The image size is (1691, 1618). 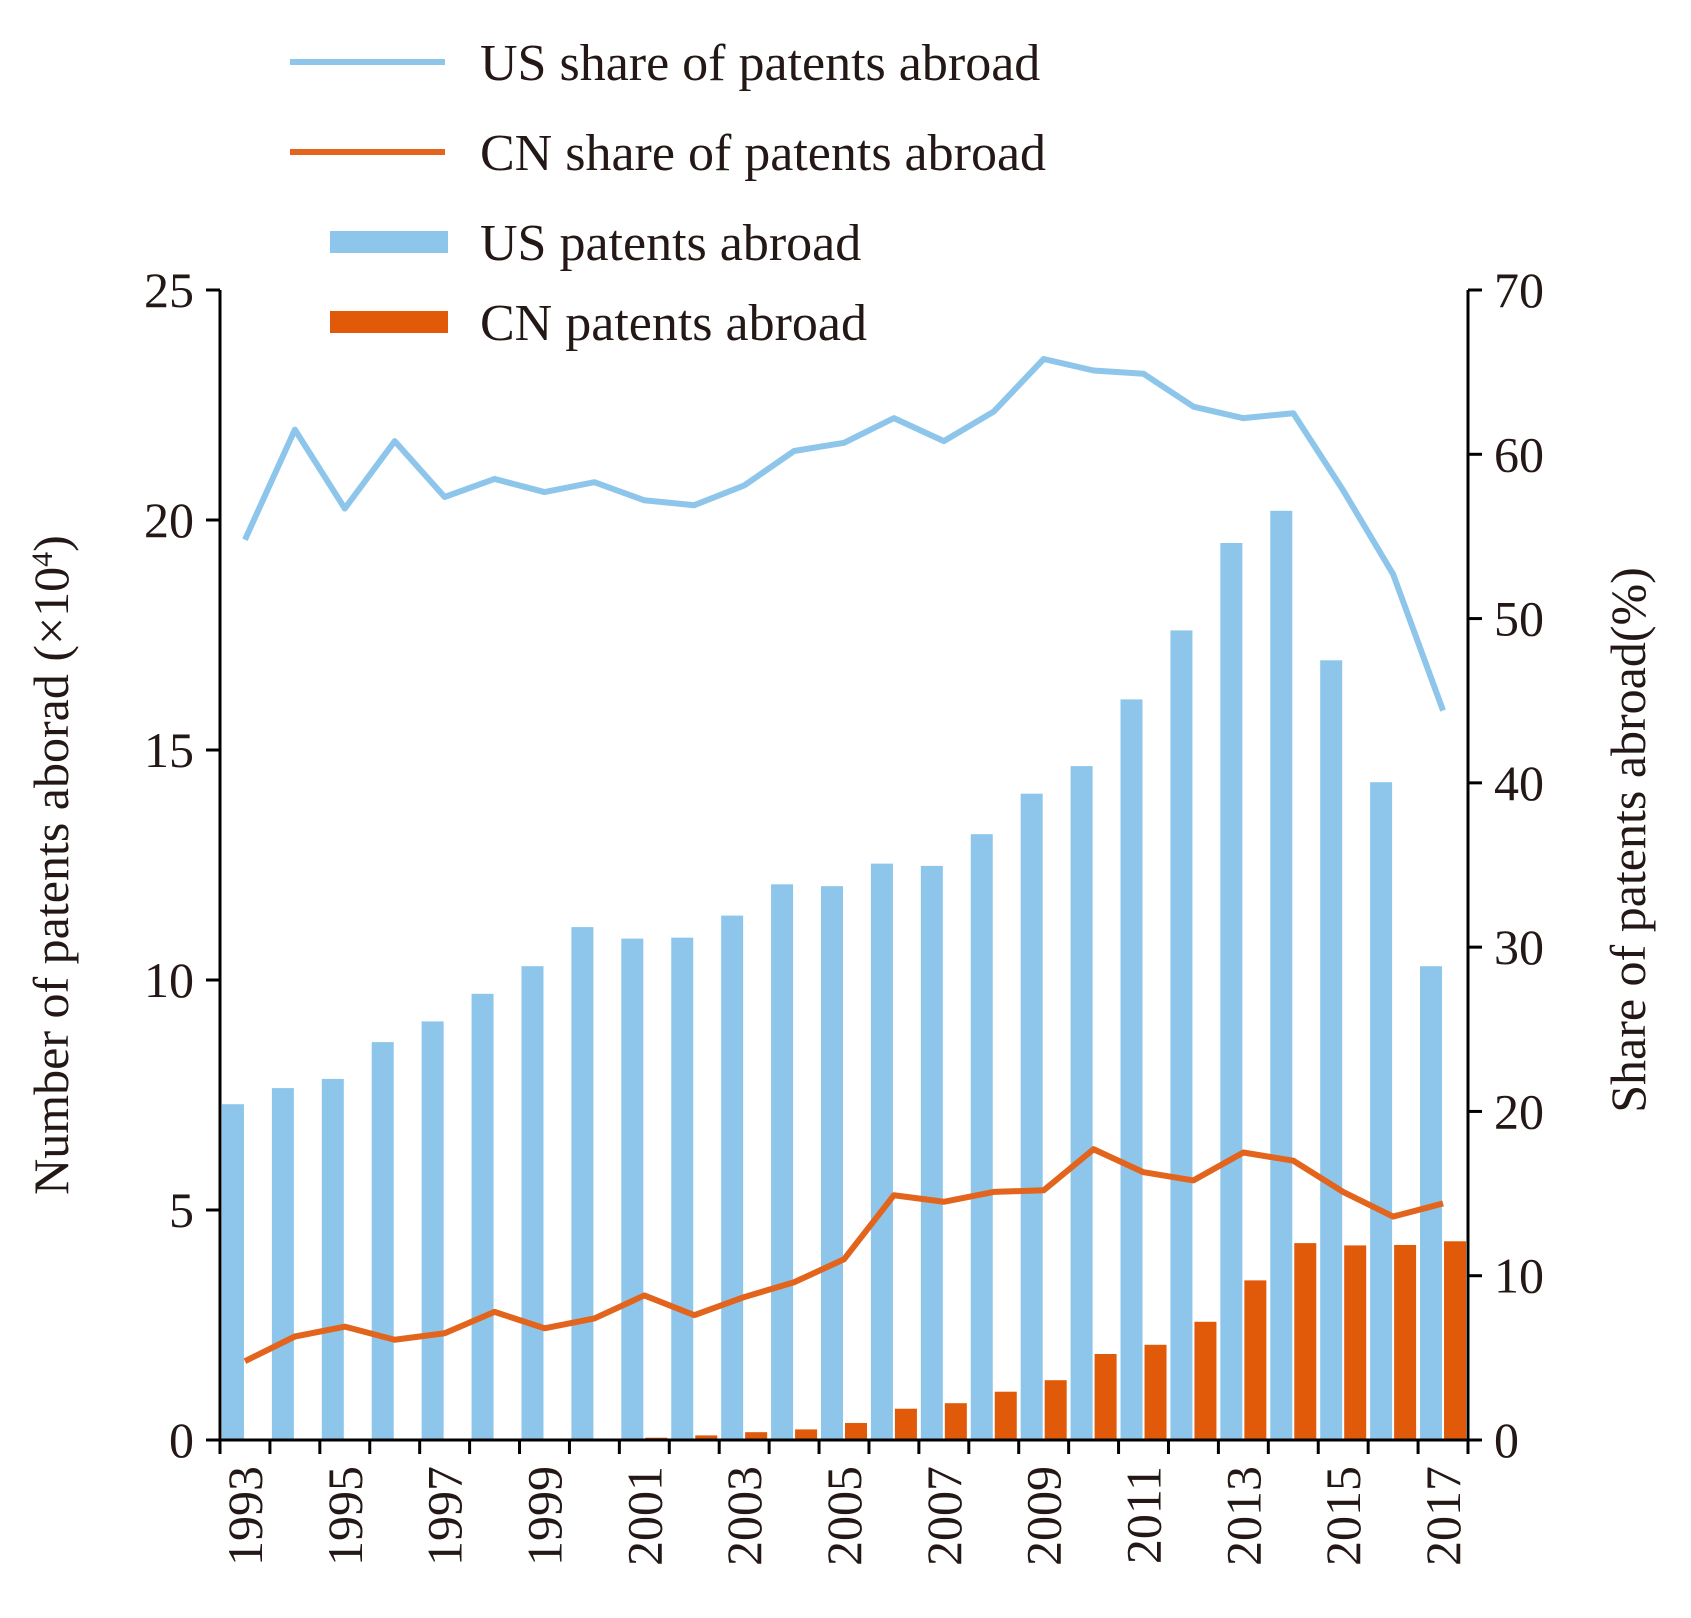 I want to click on x-tick-label-2001: 2001, so click(x=644, y=1516).